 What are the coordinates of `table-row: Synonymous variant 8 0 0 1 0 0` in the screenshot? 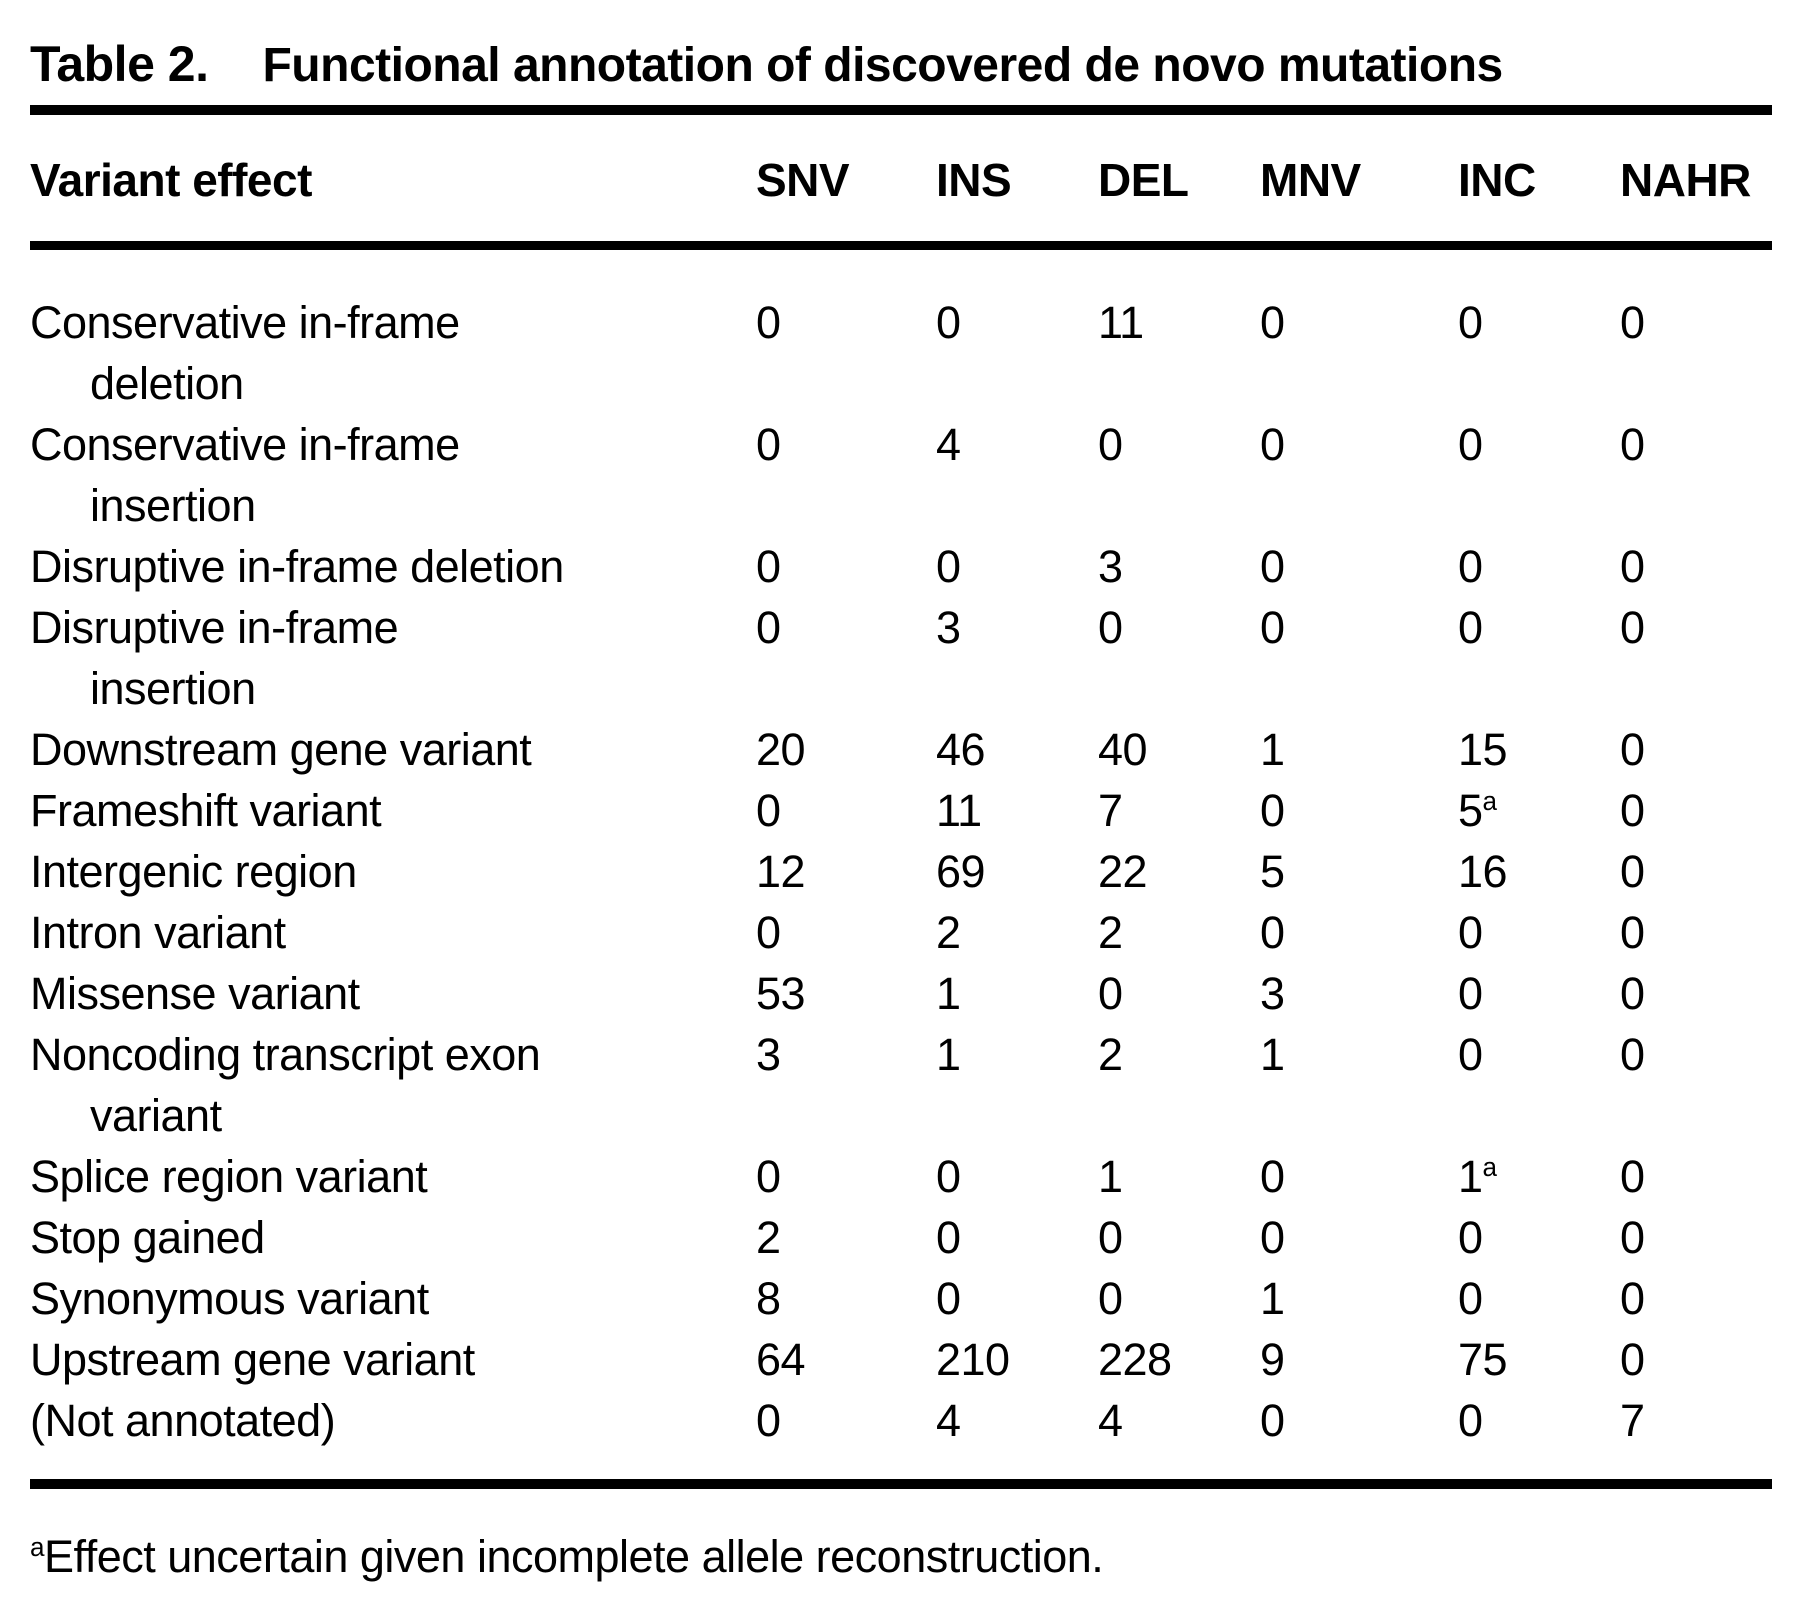 It's located at (901, 1298).